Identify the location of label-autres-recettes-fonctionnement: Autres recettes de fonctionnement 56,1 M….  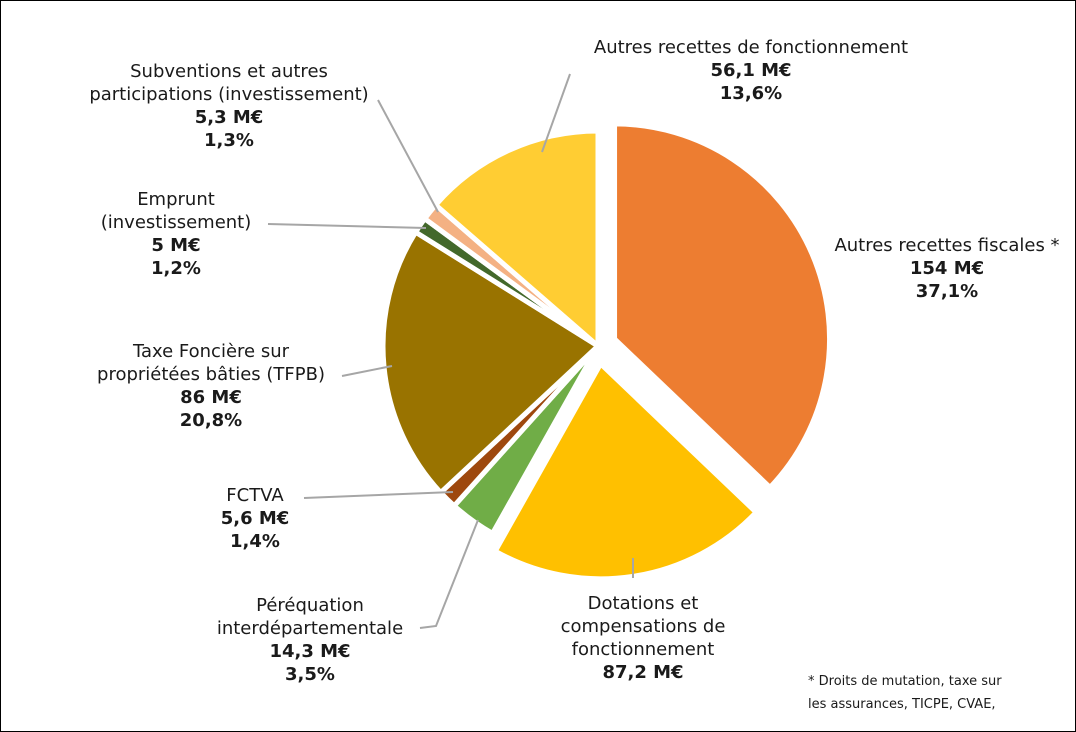
(751, 70).